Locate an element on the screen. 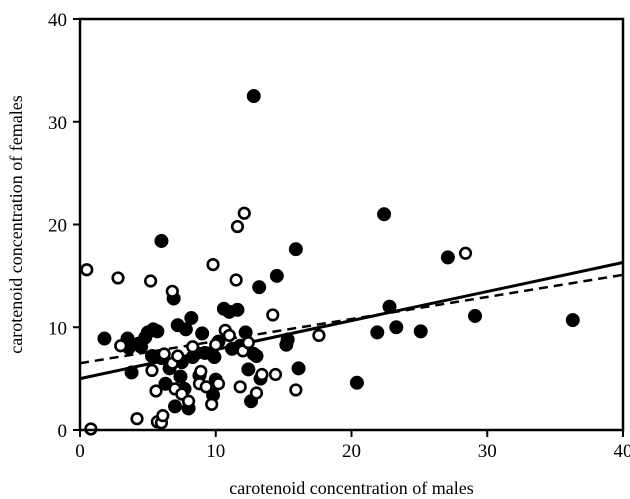 This screenshot has height=499, width=630. x-tick-label: 40 is located at coordinates (622, 451).